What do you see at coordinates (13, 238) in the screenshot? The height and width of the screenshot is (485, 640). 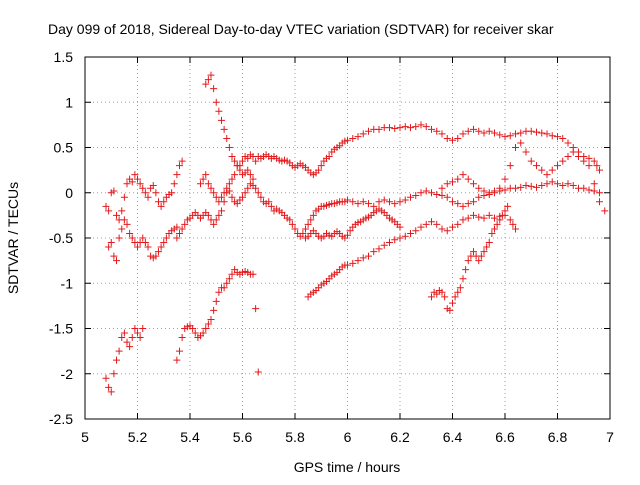 I see `y-axis-label: SDTVAR / TECUs` at bounding box center [13, 238].